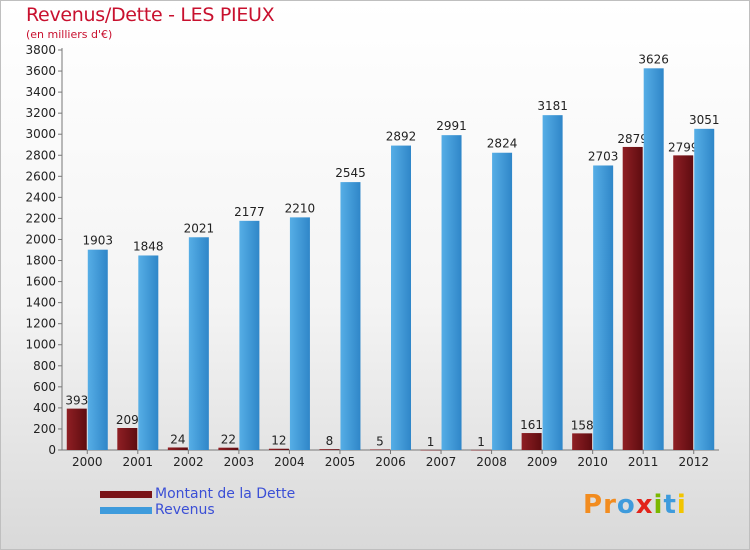  Describe the element at coordinates (199, 228) in the screenshot. I see `data-label-revenus: 2021` at that location.